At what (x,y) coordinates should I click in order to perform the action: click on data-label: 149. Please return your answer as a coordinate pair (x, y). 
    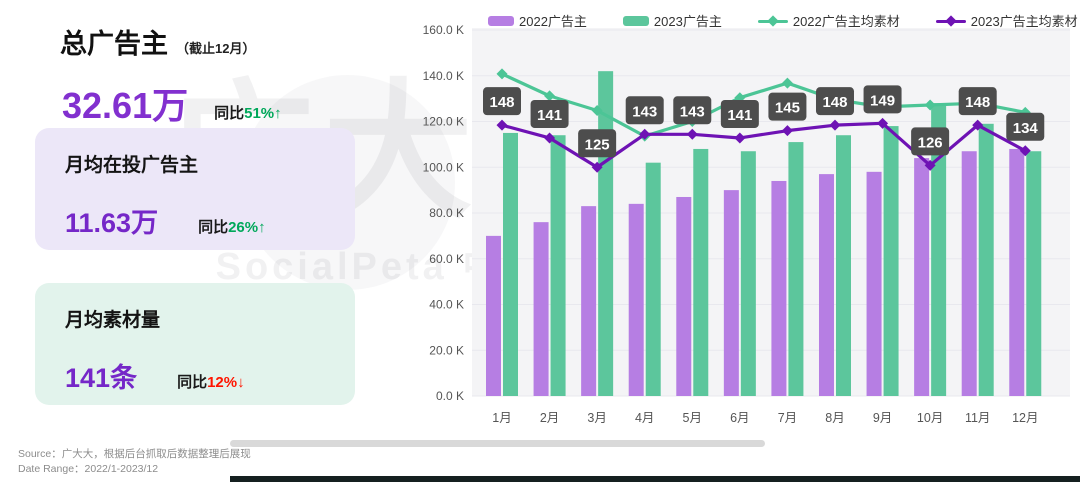
    Looking at the image, I should click on (882, 100).